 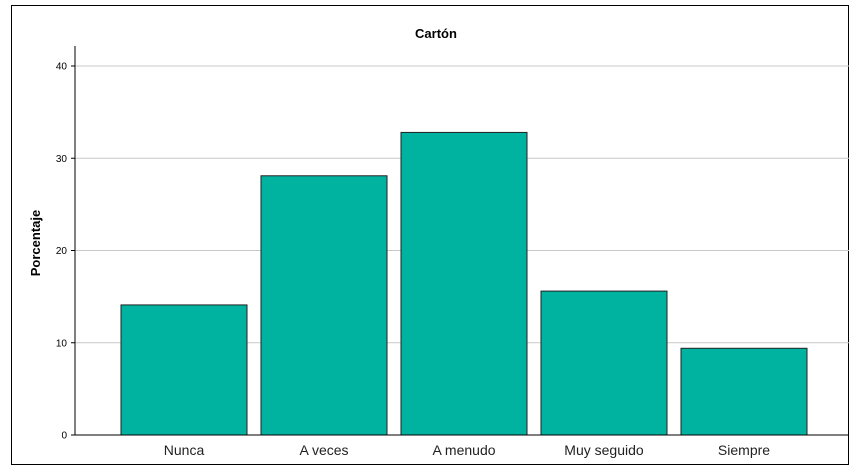 I want to click on y-tick-label: 20, so click(x=62, y=251).